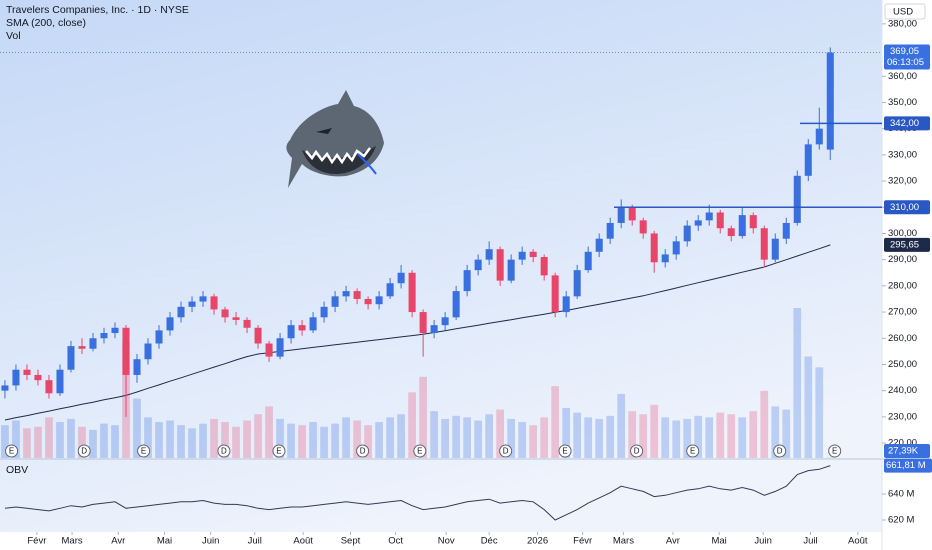  I want to click on y-tick-label: 350,00, so click(902, 102).